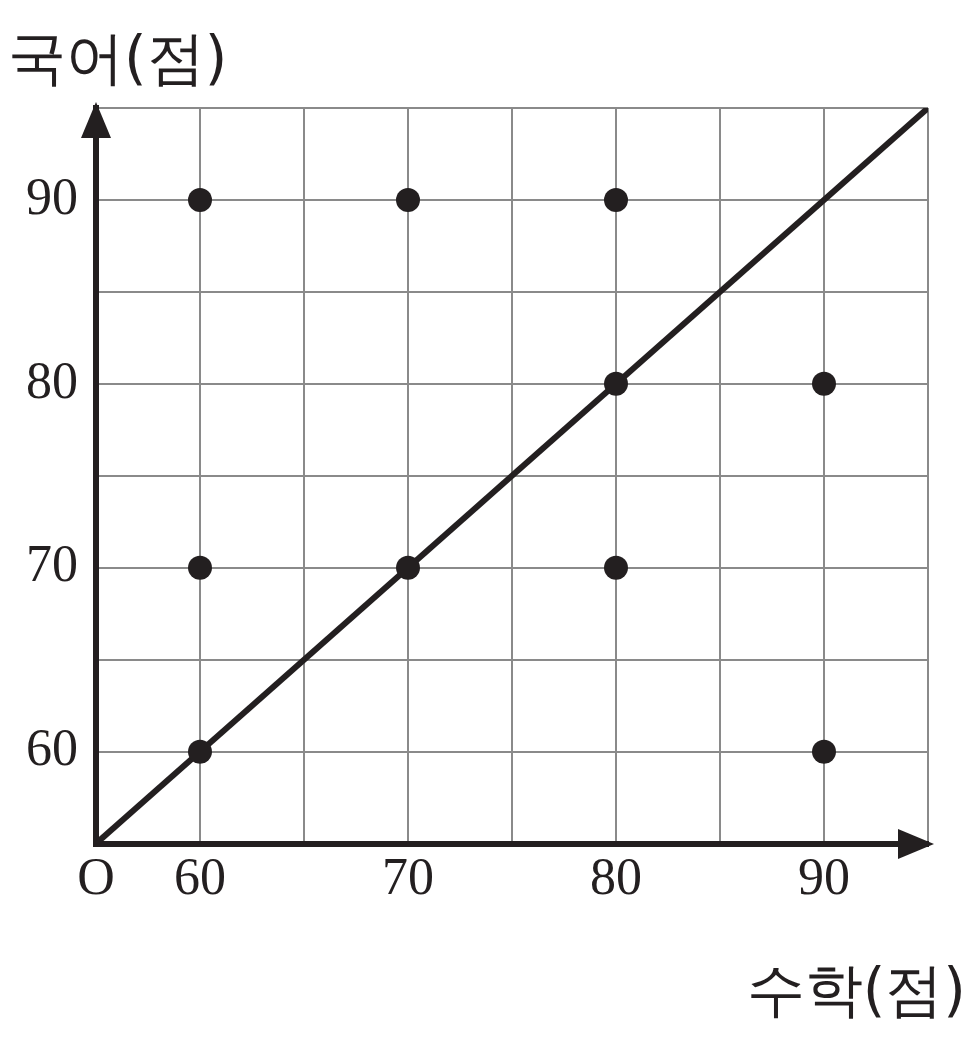 The width and height of the screenshot is (978, 1038). What do you see at coordinates (616, 877) in the screenshot?
I see `x-tick-label: 80` at bounding box center [616, 877].